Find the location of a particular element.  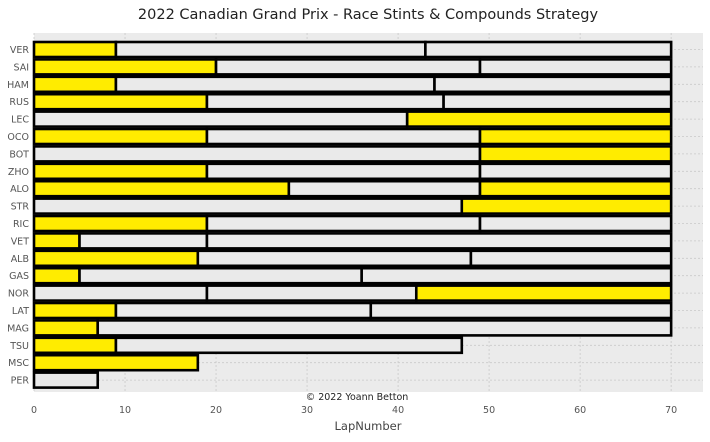

y-tick-label-tsu: TSU is located at coordinates (19, 346).